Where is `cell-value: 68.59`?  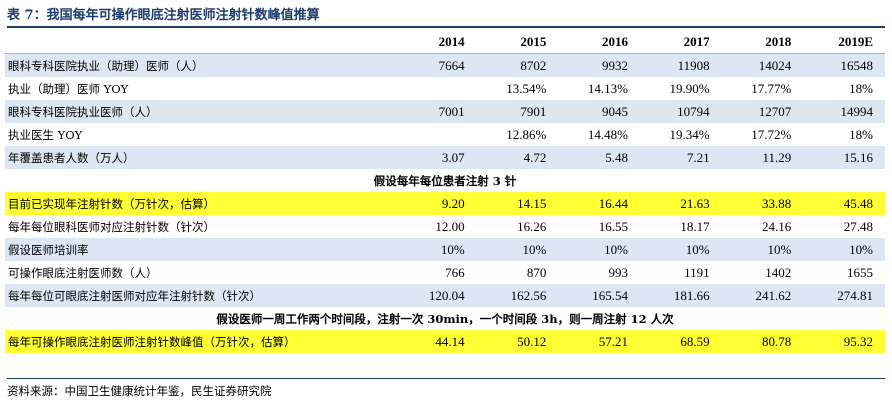 cell-value: 68.59 is located at coordinates (680, 341).